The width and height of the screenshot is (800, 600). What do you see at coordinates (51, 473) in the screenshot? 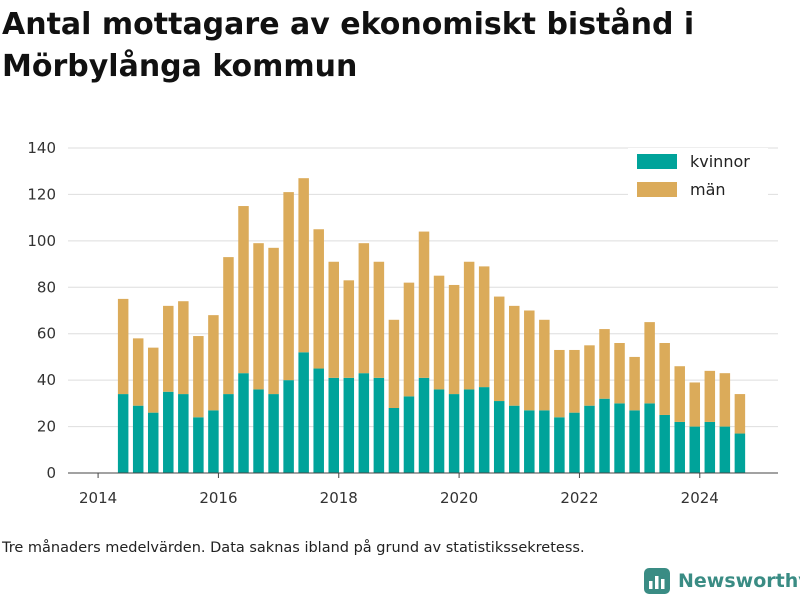
I see `y-tick-label: 0` at bounding box center [51, 473].